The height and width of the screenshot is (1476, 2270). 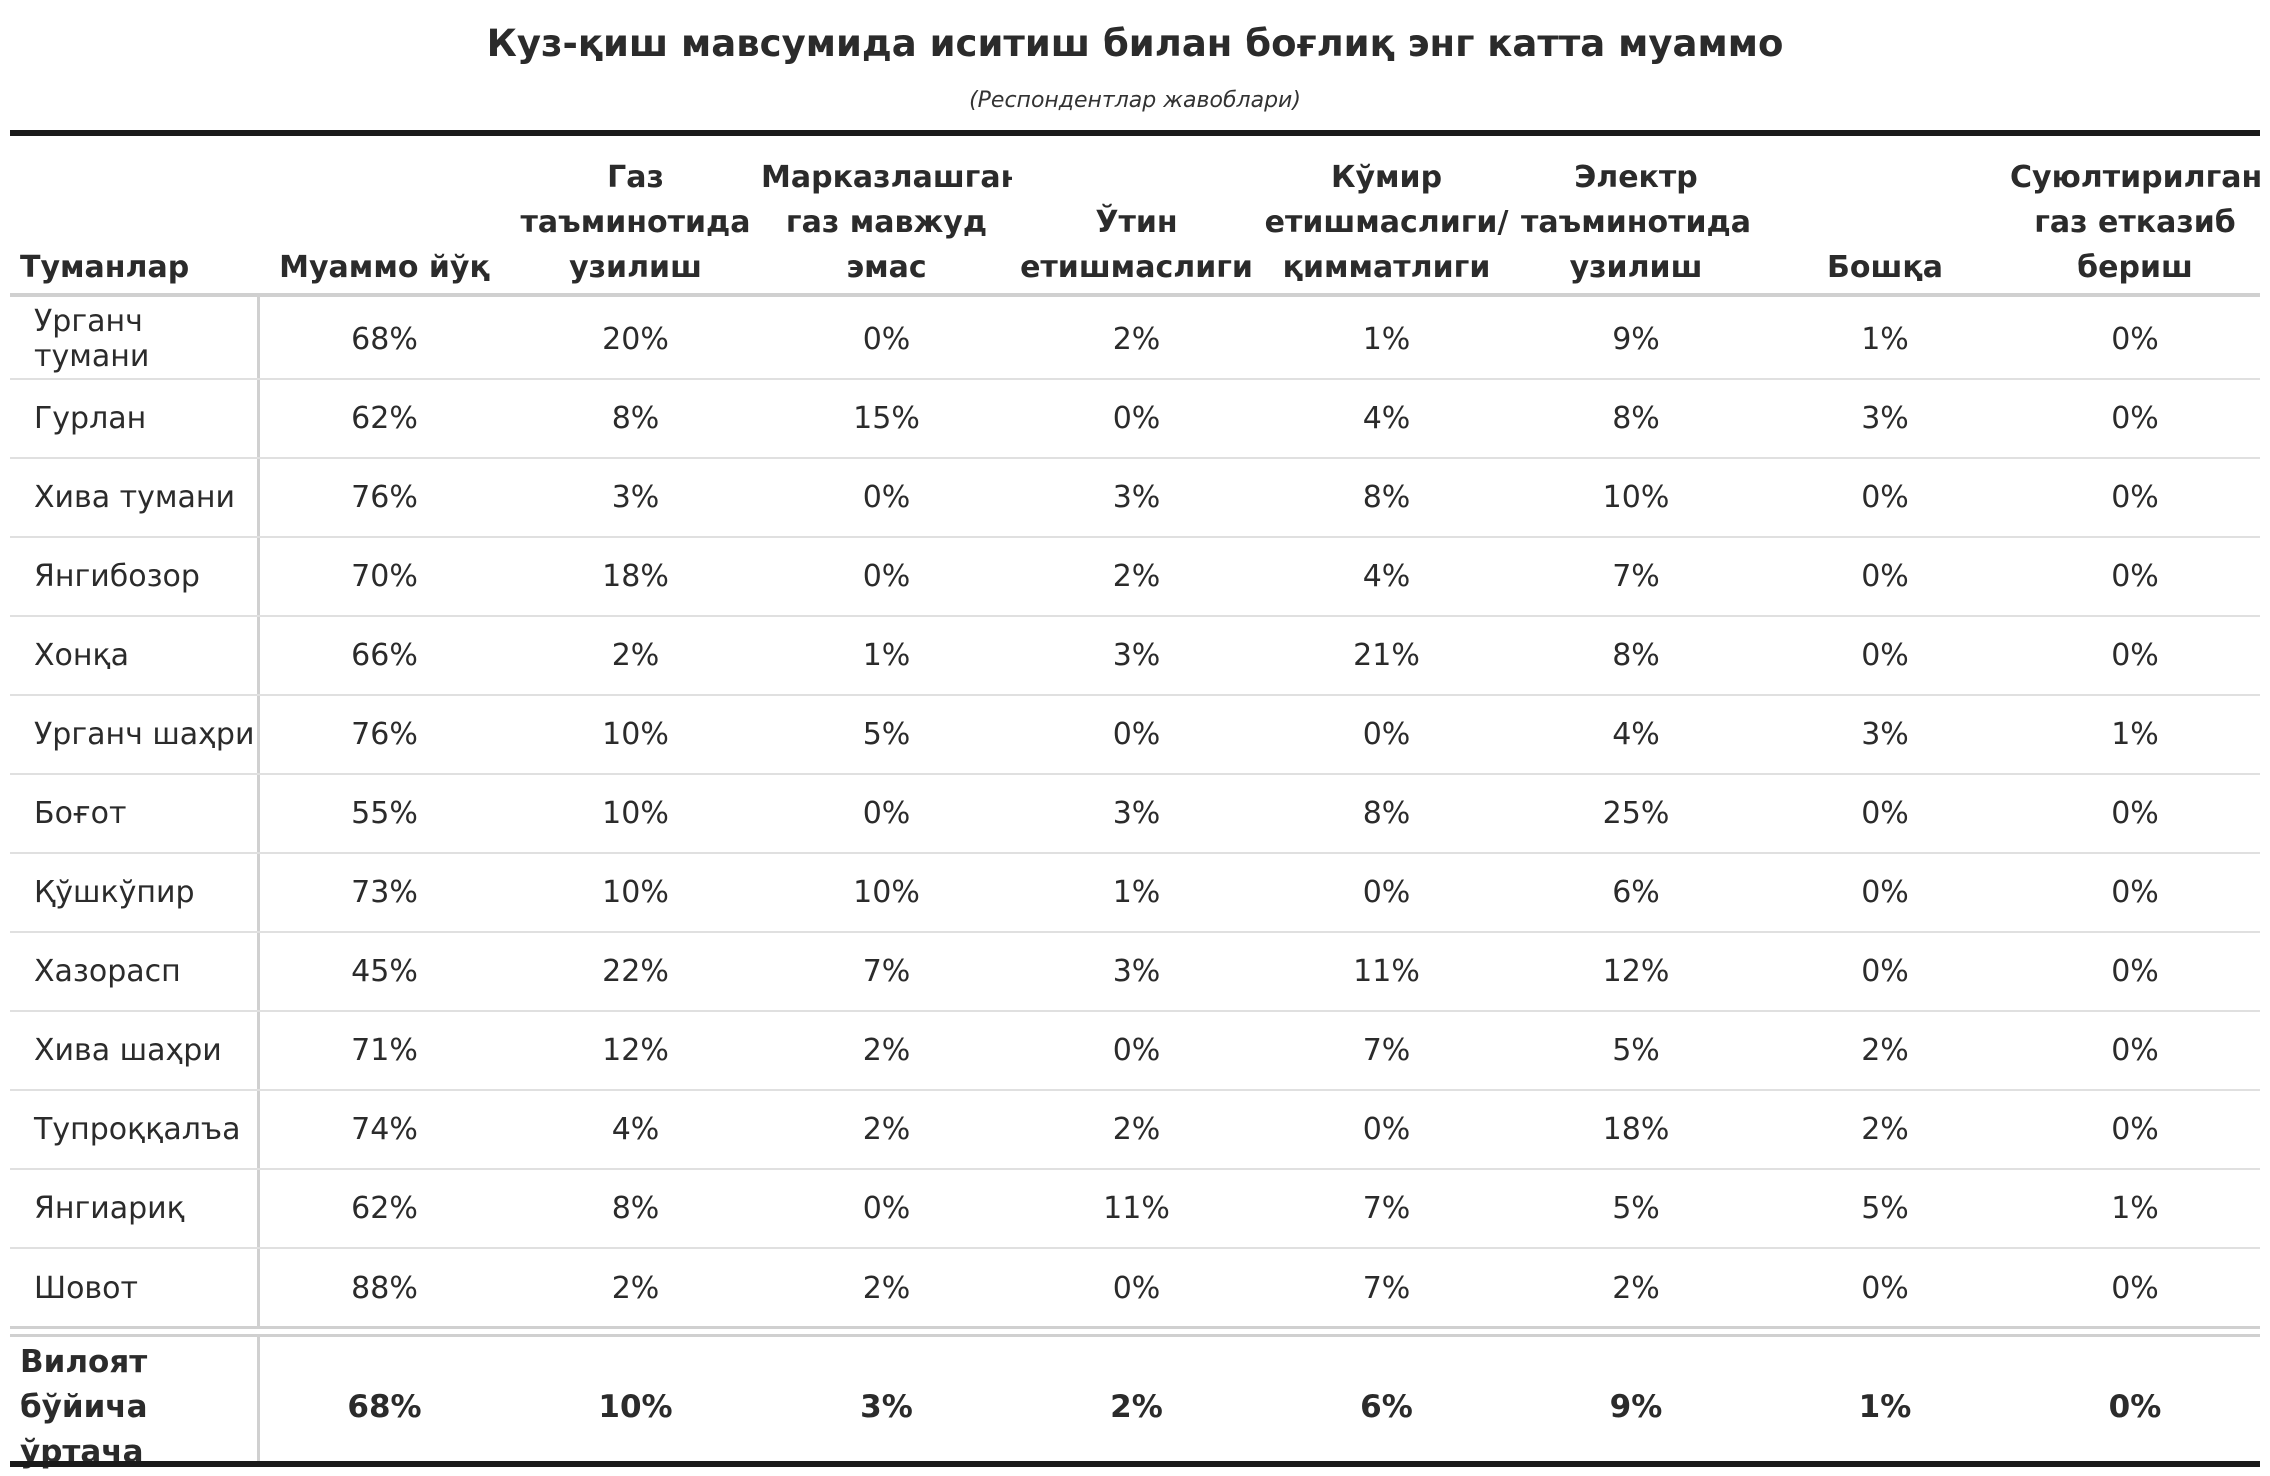 I want to click on summary-label-line: Вилоят, so click(x=84, y=1362).